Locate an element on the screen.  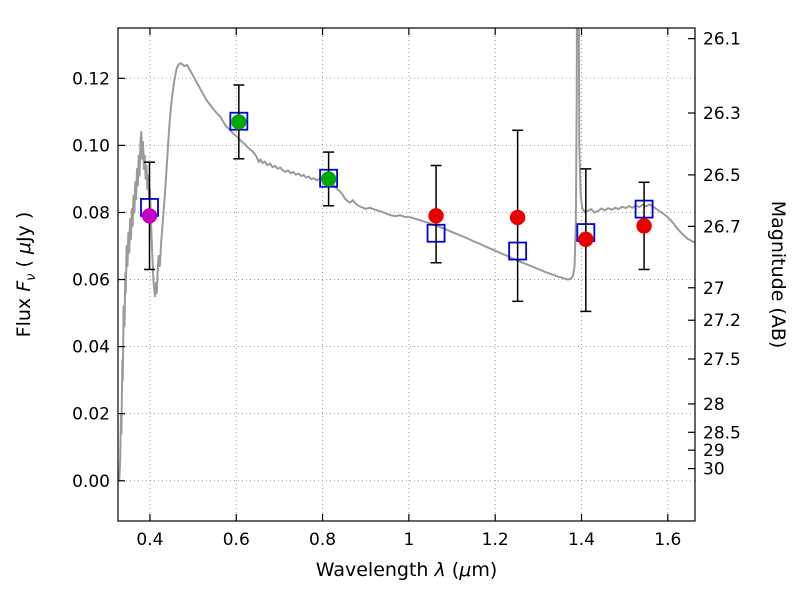
y-tick-label-right: 27 is located at coordinates (714, 289).